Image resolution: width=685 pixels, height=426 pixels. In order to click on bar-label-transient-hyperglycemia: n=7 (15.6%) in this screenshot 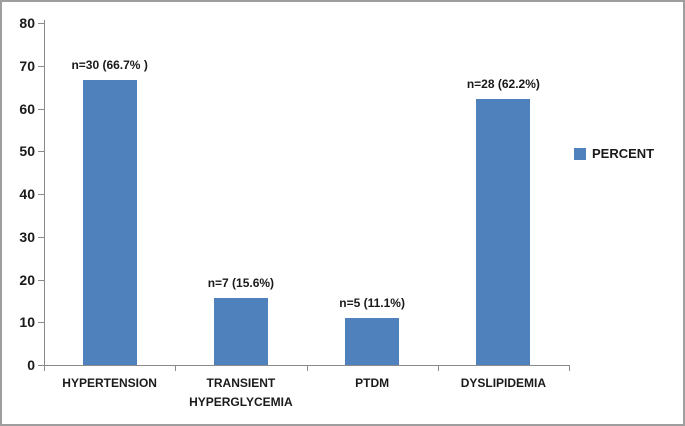, I will do `click(241, 283)`.